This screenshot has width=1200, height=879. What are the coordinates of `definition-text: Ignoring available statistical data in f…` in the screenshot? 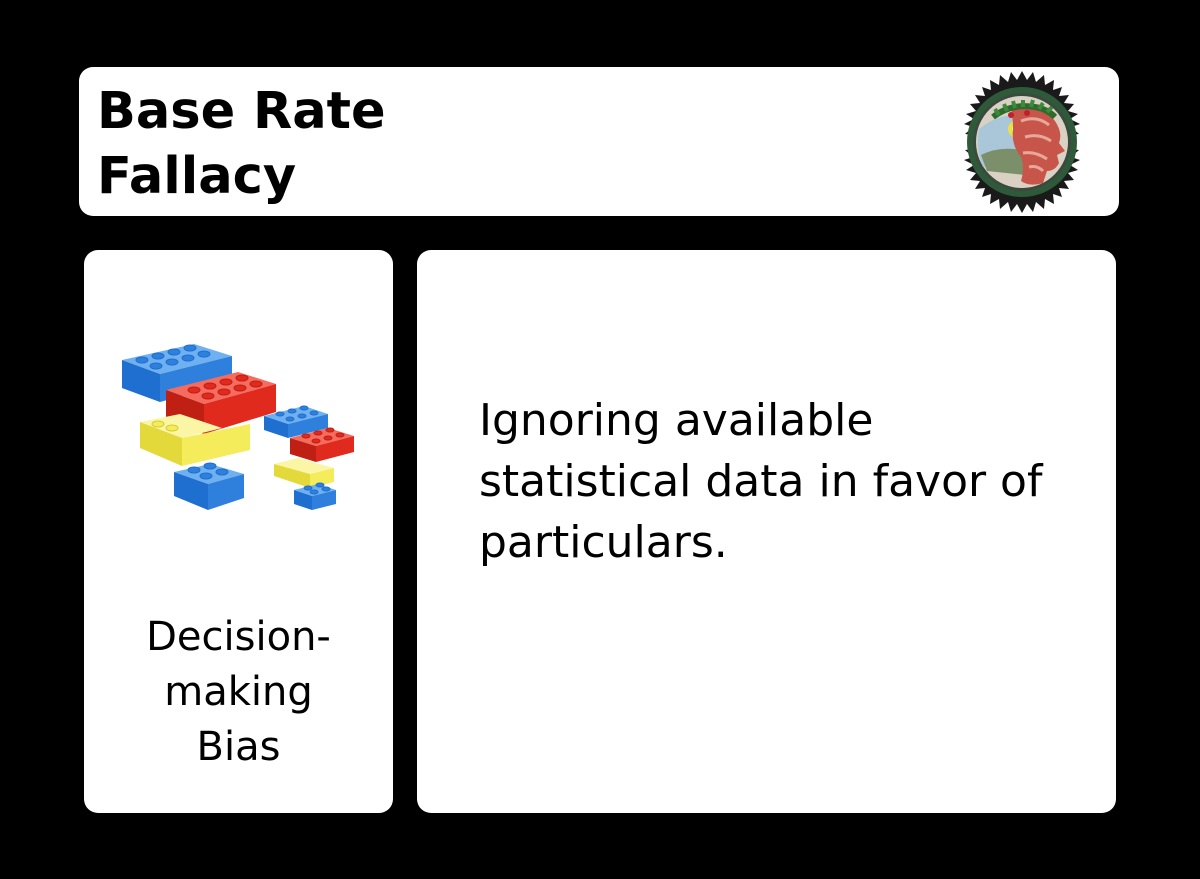 It's located at (761, 481).